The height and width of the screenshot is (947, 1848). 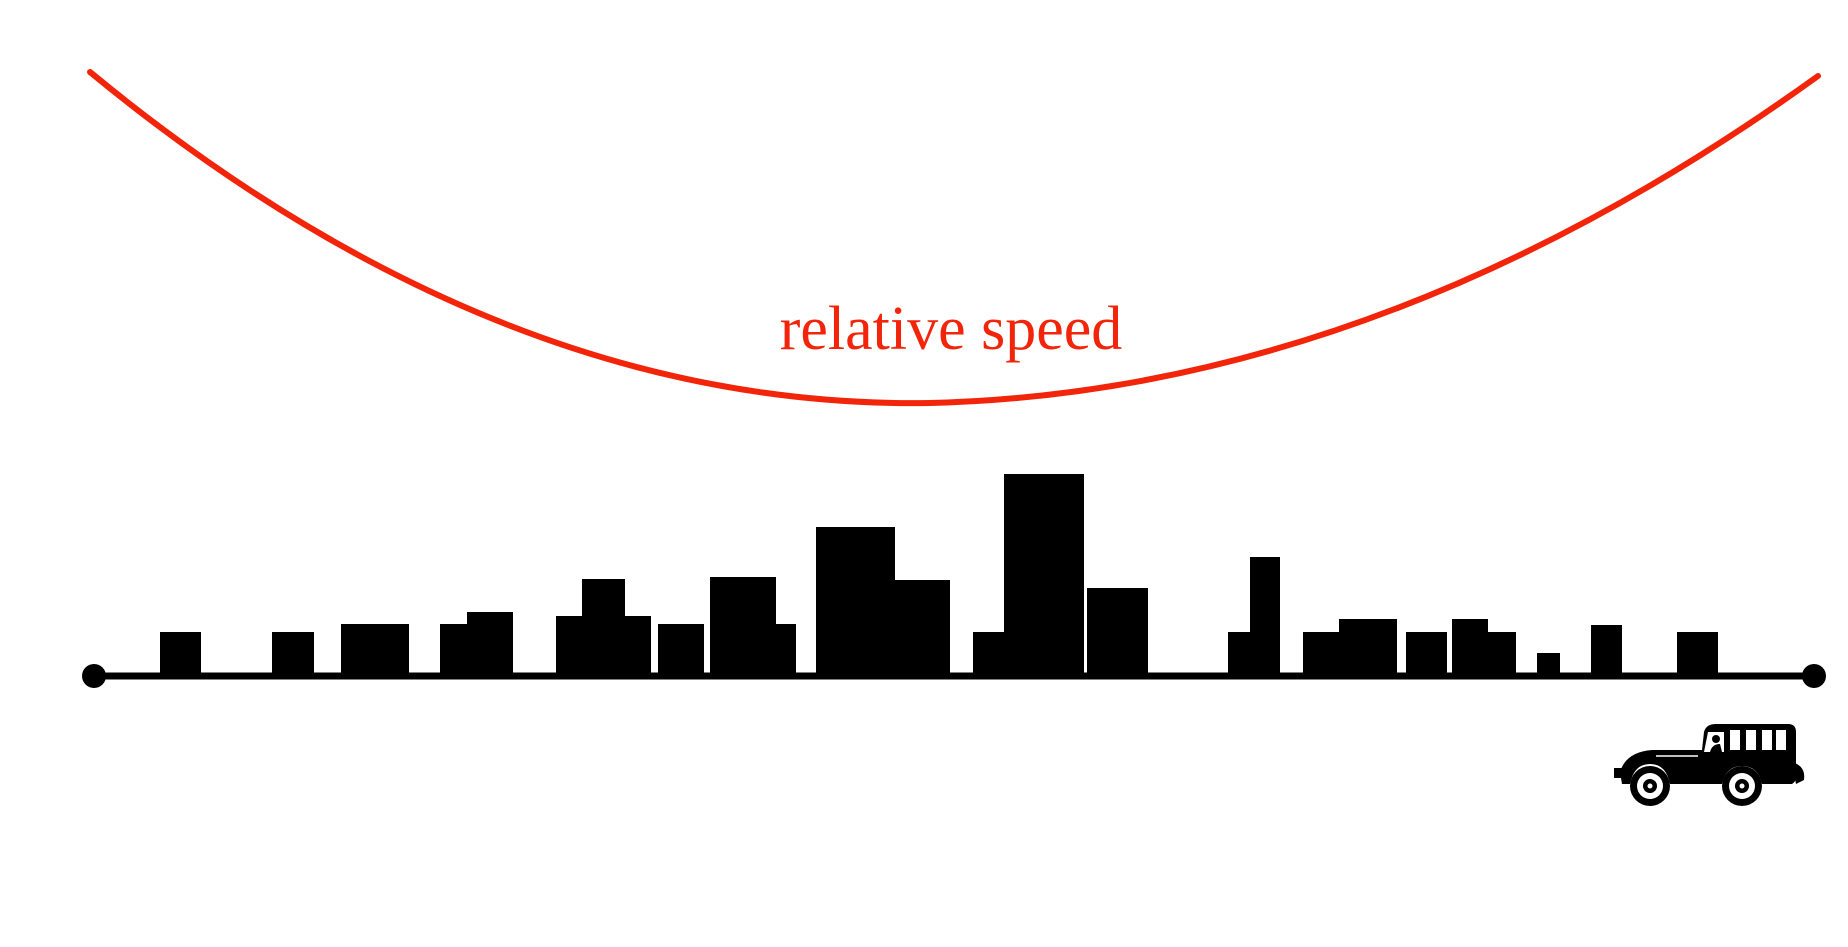 I want to click on curve-label: relative speed, so click(x=951, y=329).